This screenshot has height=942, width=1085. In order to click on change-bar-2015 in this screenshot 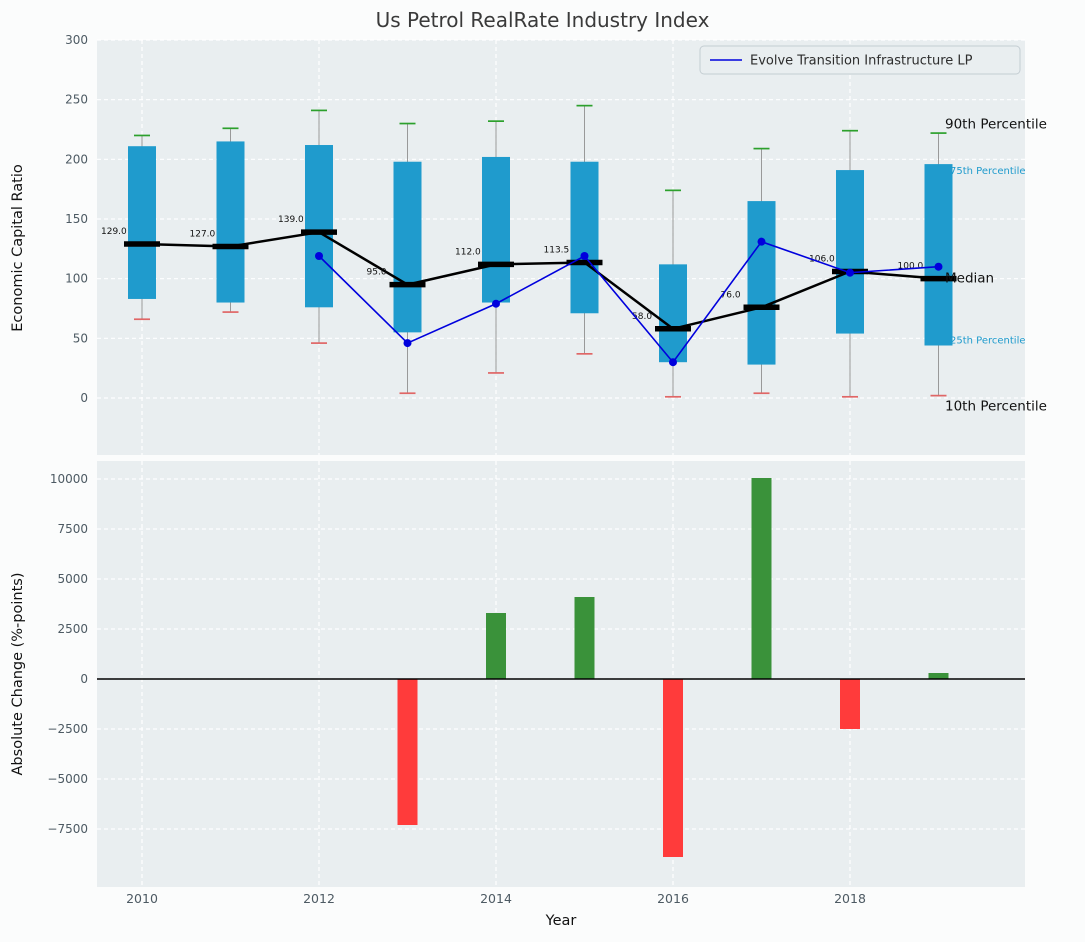, I will do `click(584, 638)`.